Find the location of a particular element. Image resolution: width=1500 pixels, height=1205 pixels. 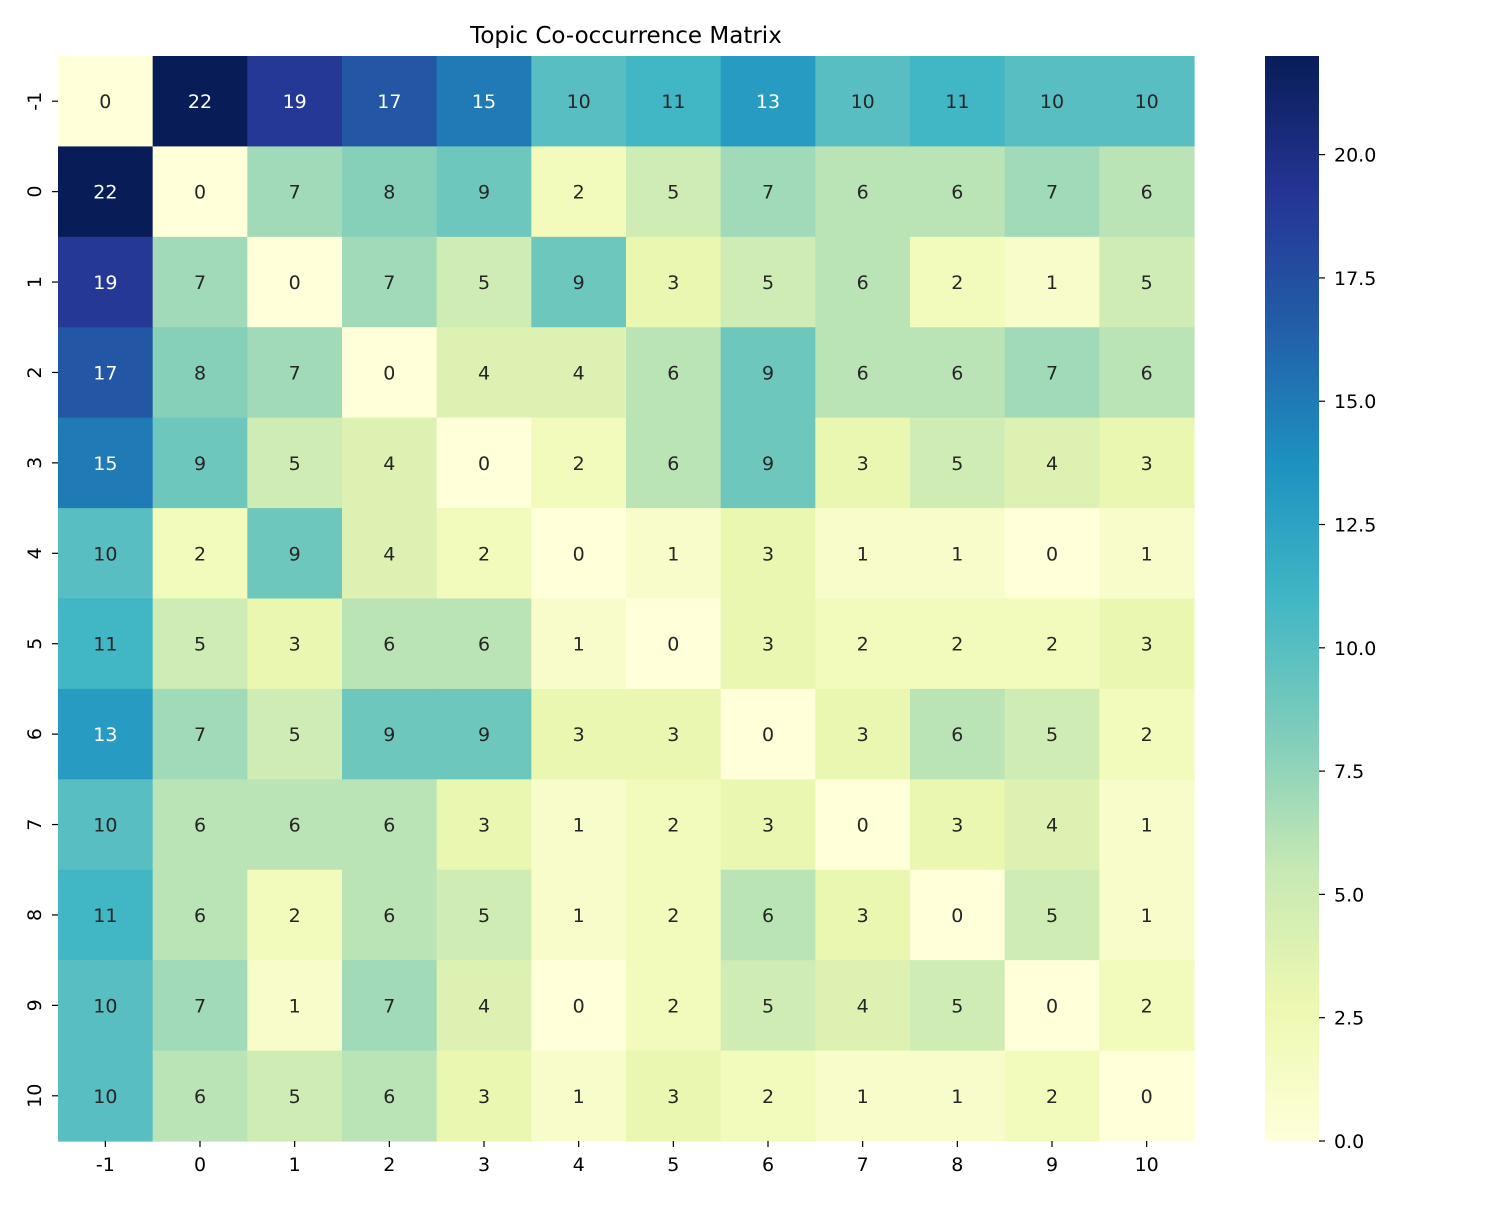

y-tick-label: 3 is located at coordinates (35, 463).